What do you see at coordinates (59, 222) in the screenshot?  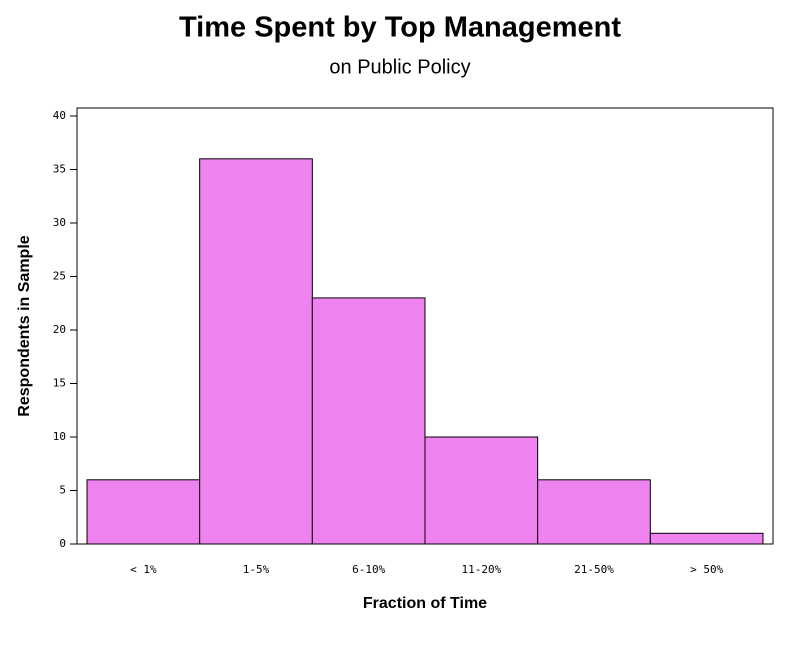 I see `y-tick-label: 30` at bounding box center [59, 222].